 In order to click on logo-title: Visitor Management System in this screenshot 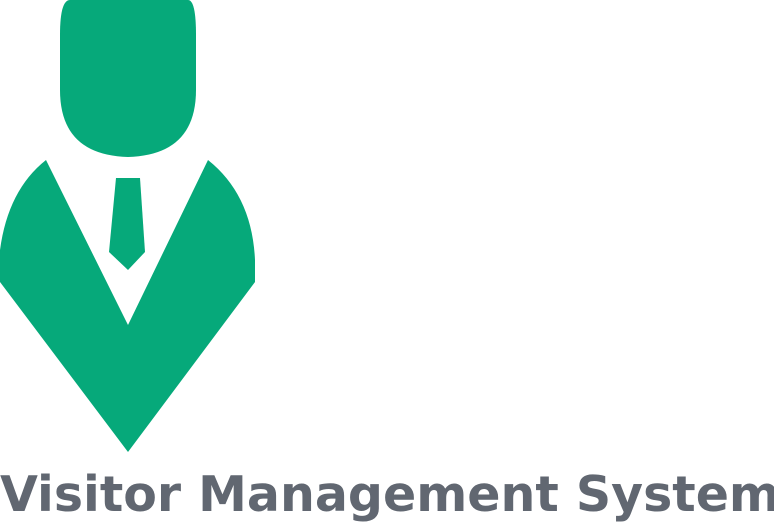, I will do `click(387, 494)`.